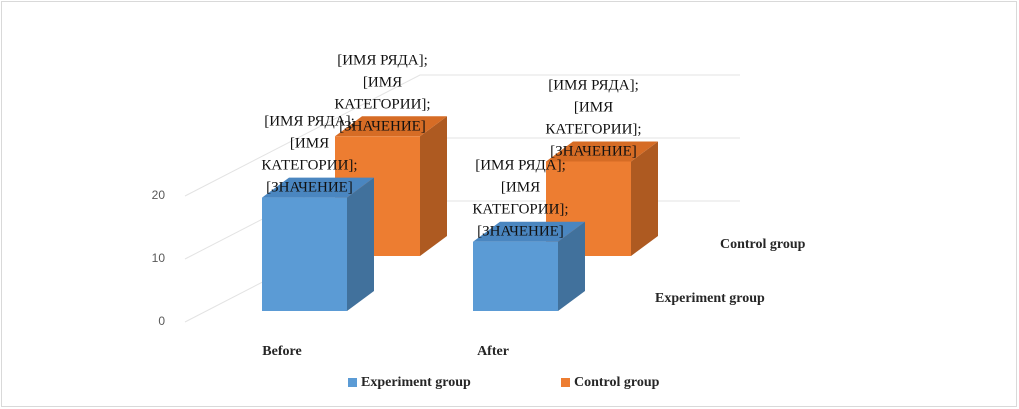 Image resolution: width=1019 pixels, height=409 pixels. What do you see at coordinates (159, 195) in the screenshot?
I see `y-tick-label: 20` at bounding box center [159, 195].